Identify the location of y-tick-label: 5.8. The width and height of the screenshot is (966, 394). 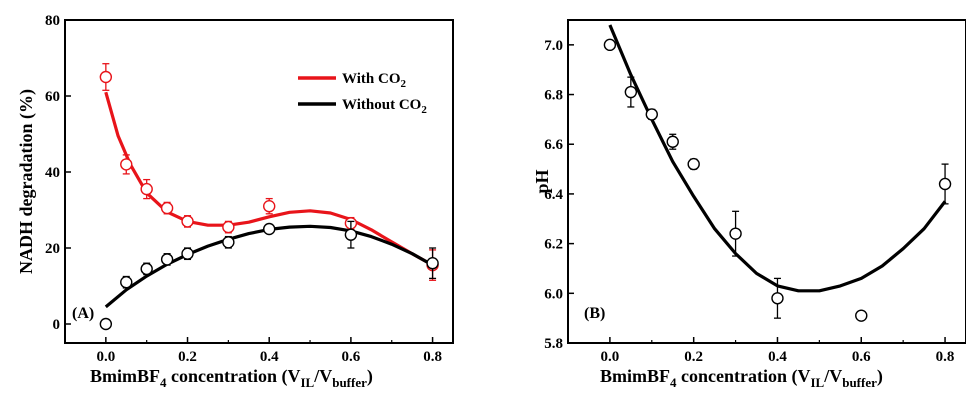
(553, 344).